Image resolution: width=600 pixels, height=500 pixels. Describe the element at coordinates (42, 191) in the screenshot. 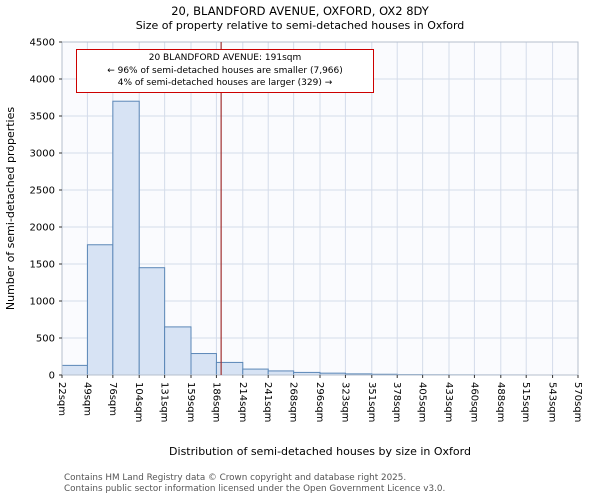

I see `y-tick-label: 2500` at that location.